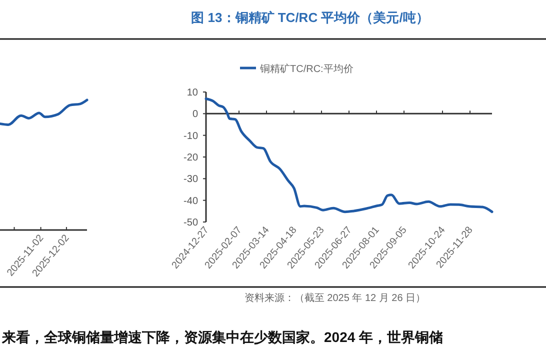 This screenshot has height=349, width=546. Describe the element at coordinates (195, 114) in the screenshot. I see `y-tick-label: 0` at that location.